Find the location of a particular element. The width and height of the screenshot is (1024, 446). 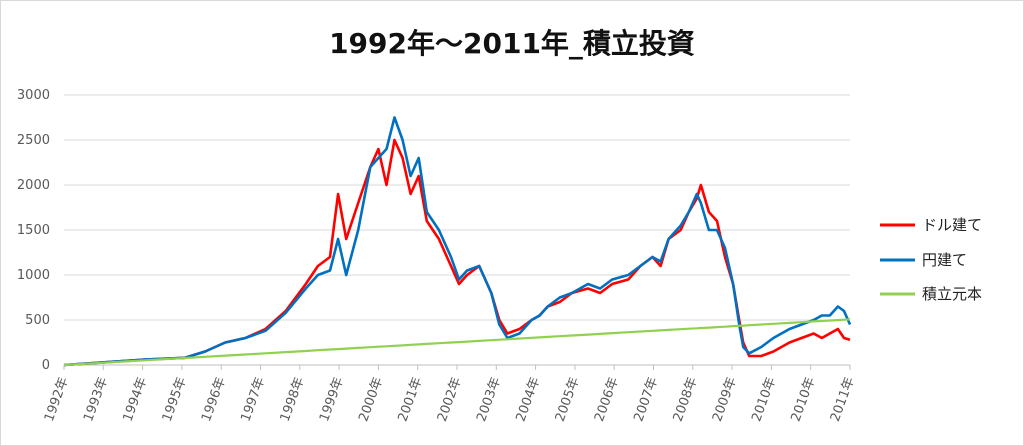

x-tick-label: 1992年 is located at coordinates (57, 399).